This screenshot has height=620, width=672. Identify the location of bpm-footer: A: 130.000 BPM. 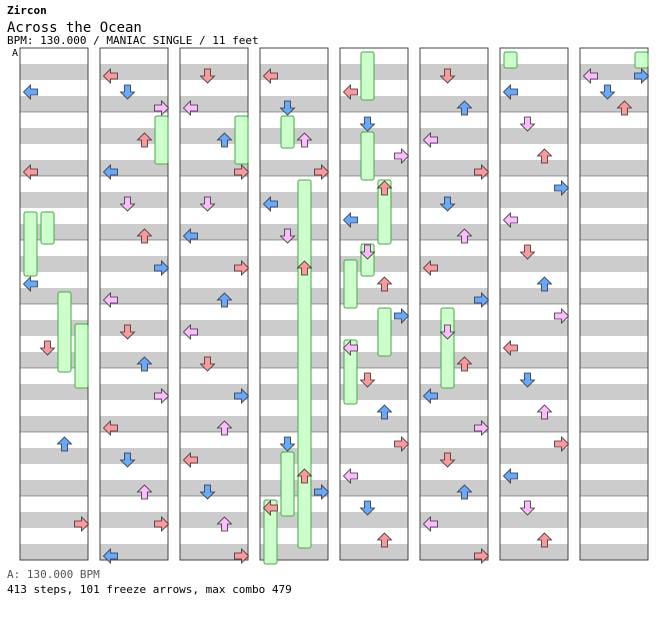
(53, 574).